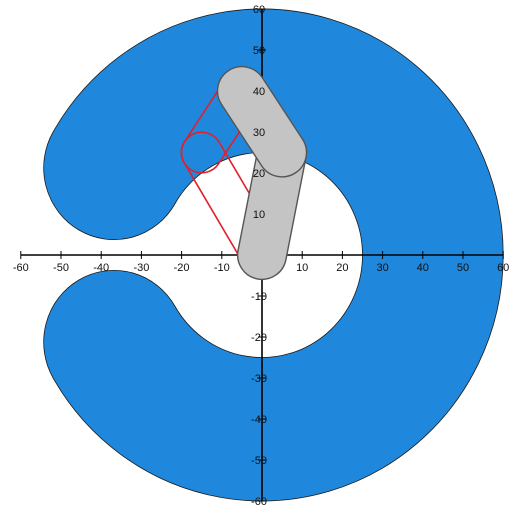 The height and width of the screenshot is (513, 523). I want to click on y-tick-labels: 60 50 40 30 20 10 -10 -20 -30 -40 -50 -60, so click(259, 256).